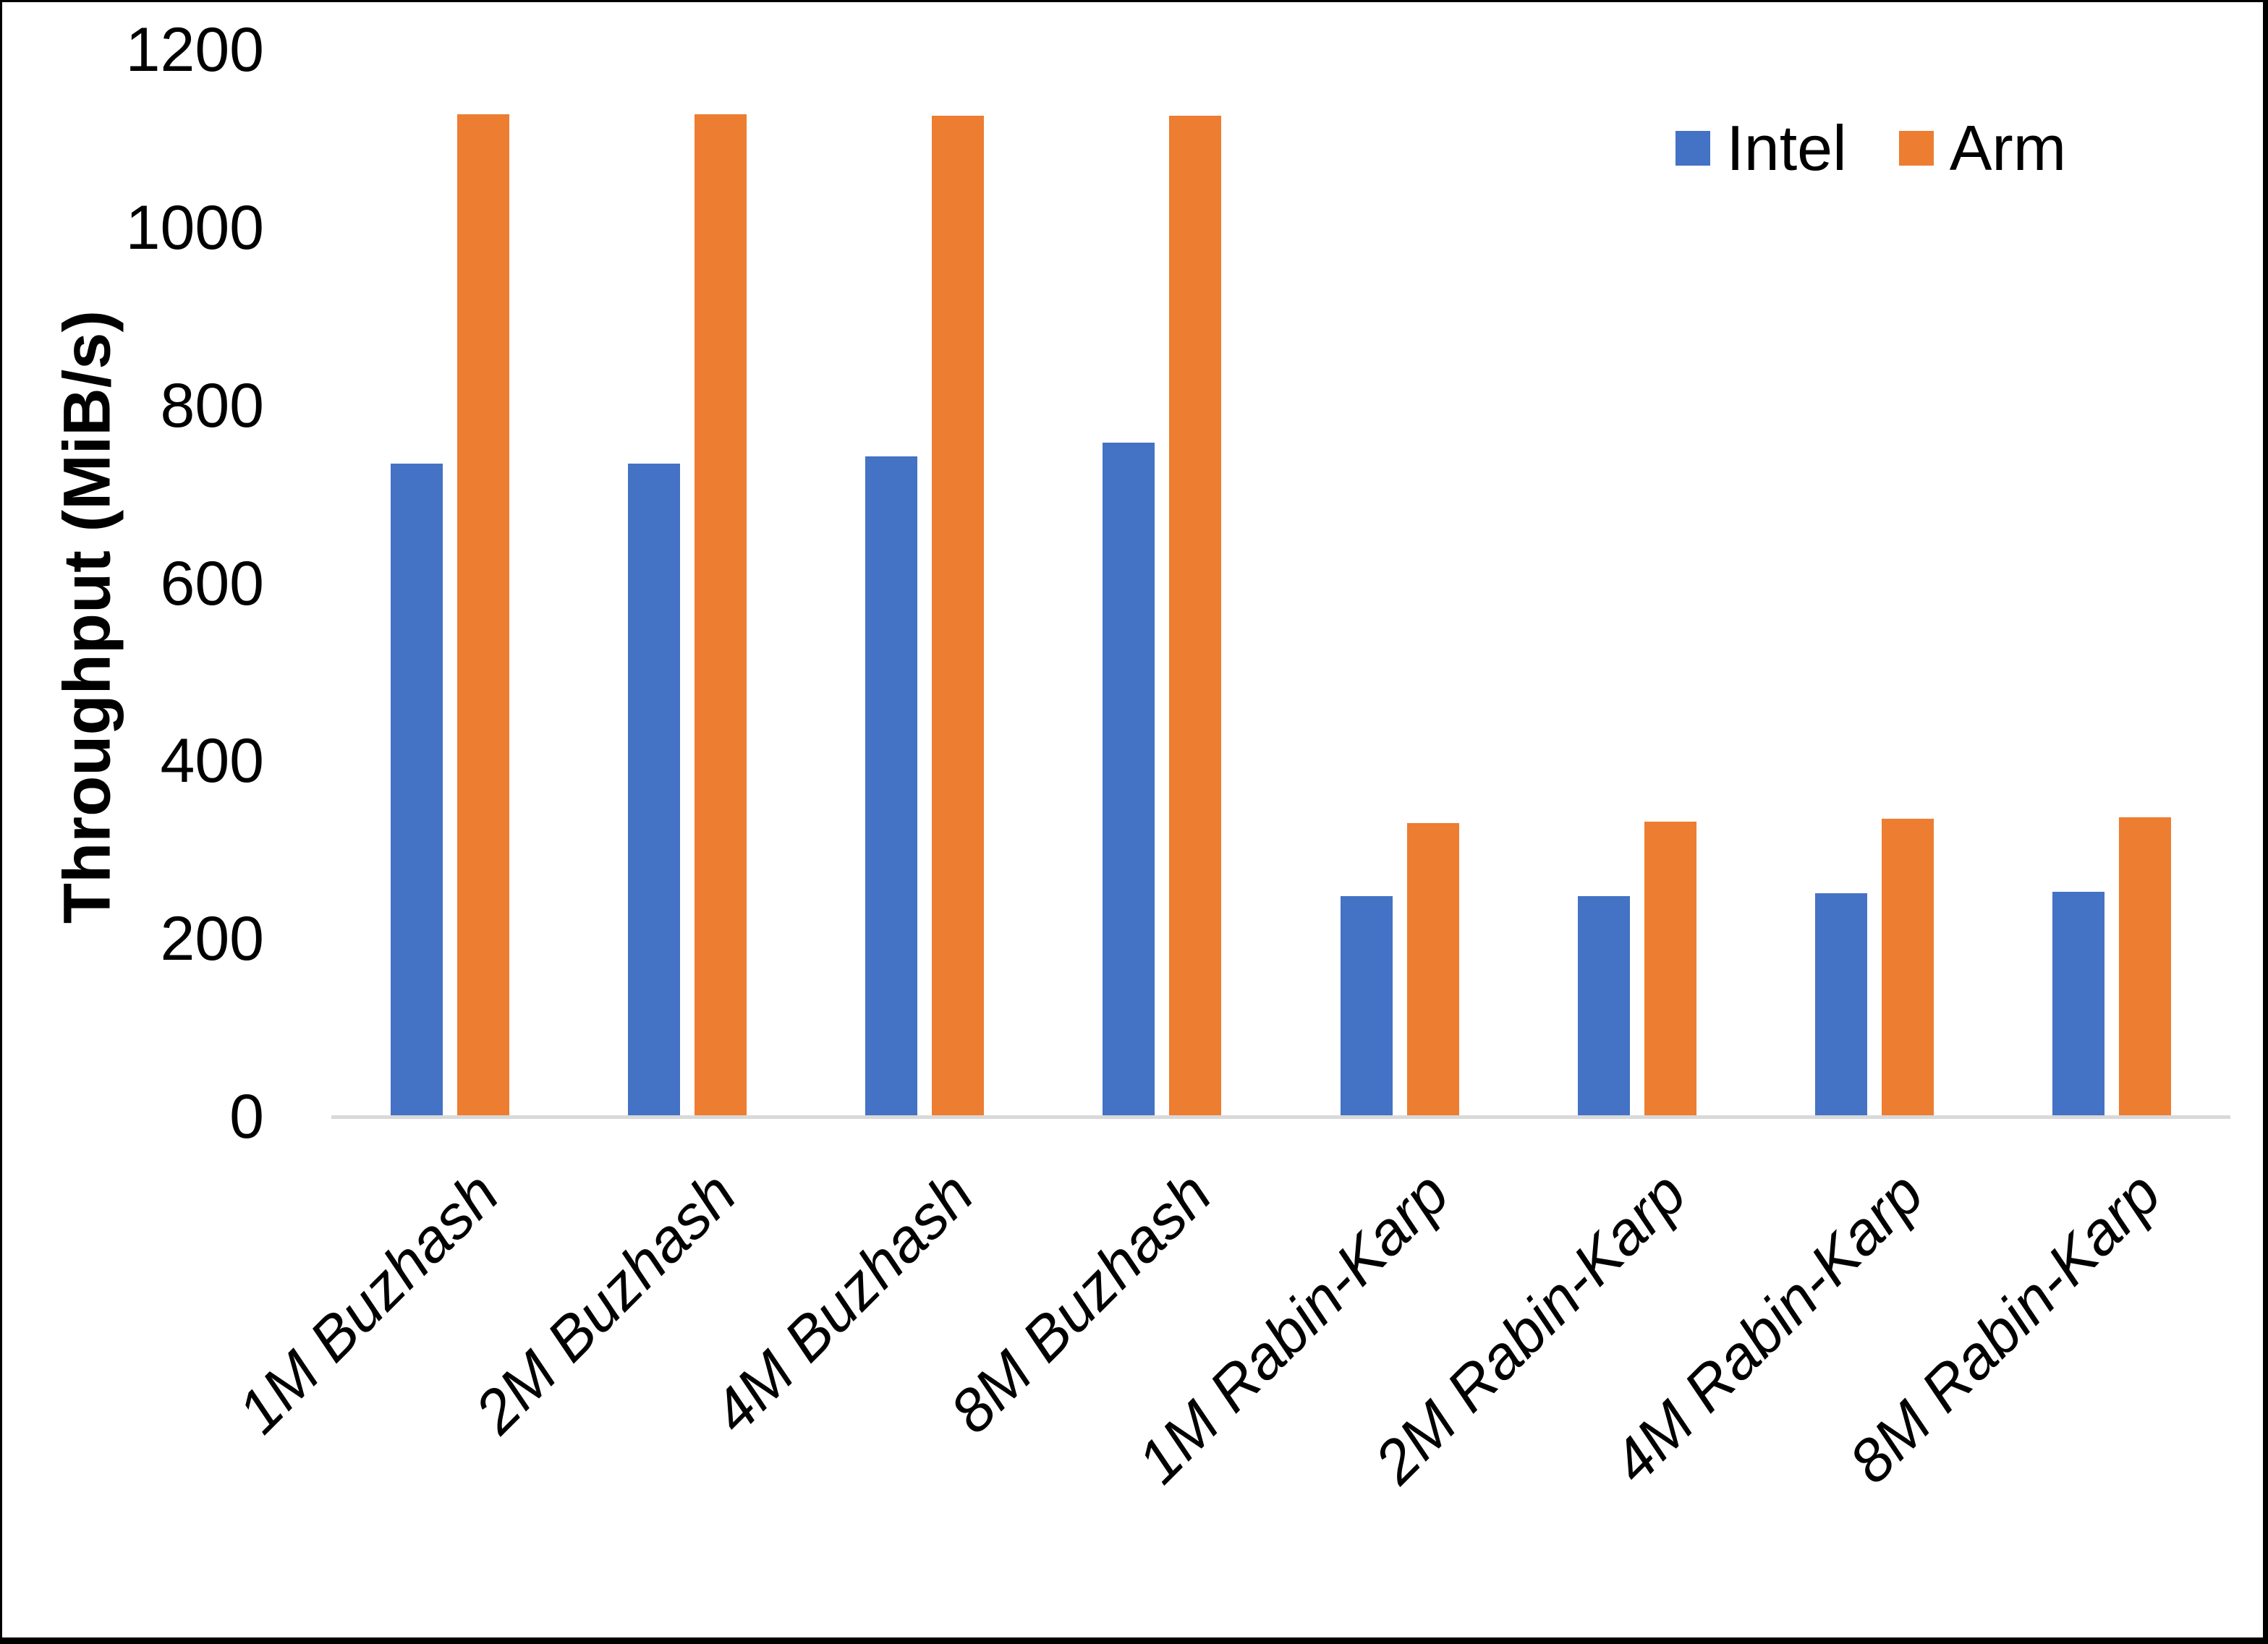  Describe the element at coordinates (194, 50) in the screenshot. I see `y-axis-tick-label: 1200` at that location.